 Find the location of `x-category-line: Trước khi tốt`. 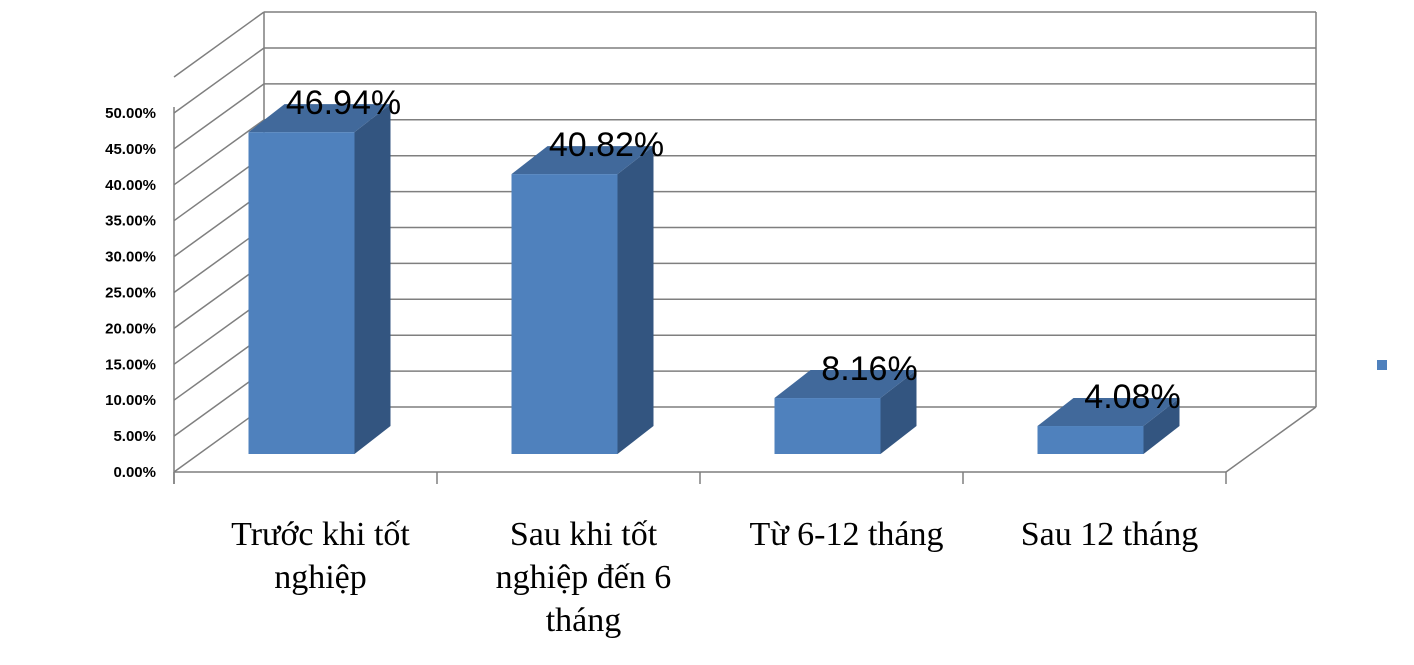

x-category-line: Trước khi tốt is located at coordinates (320, 534).